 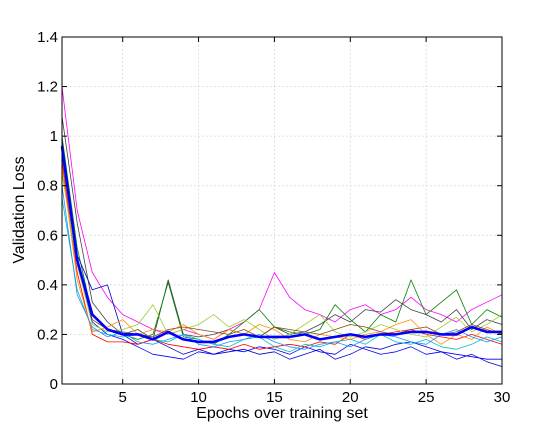 I want to click on x-axis-label: Epochs over training set, so click(x=282, y=413).